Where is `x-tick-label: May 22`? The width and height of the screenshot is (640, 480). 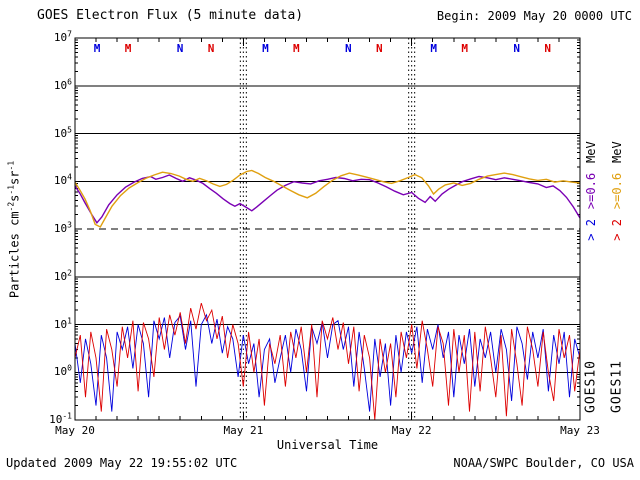
x-tick-label: May 22 is located at coordinates (411, 430).